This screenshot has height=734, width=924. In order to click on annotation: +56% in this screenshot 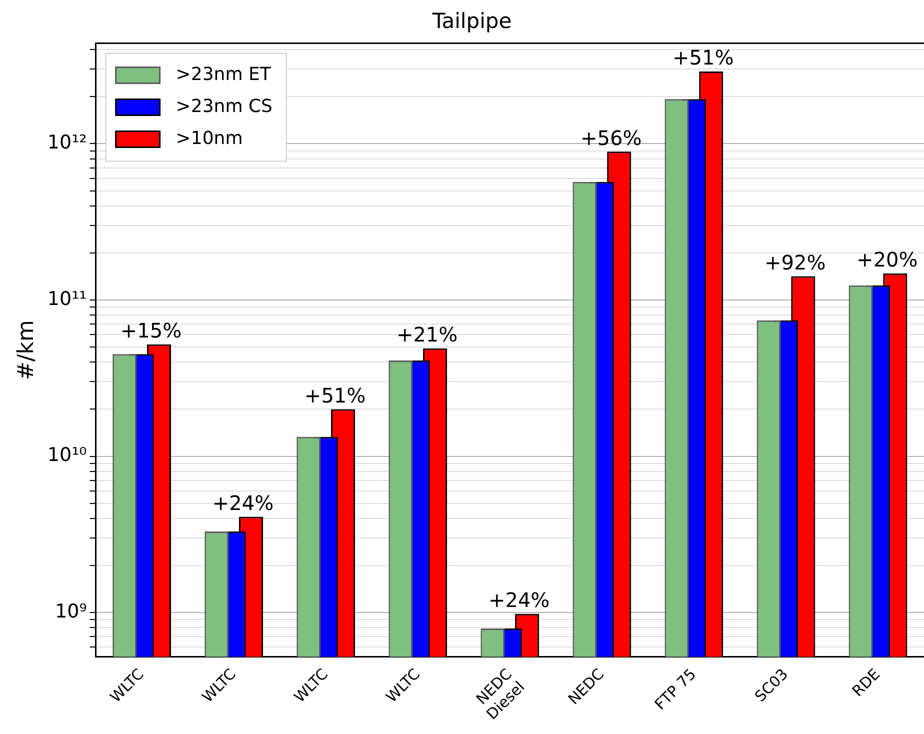, I will do `click(611, 138)`.